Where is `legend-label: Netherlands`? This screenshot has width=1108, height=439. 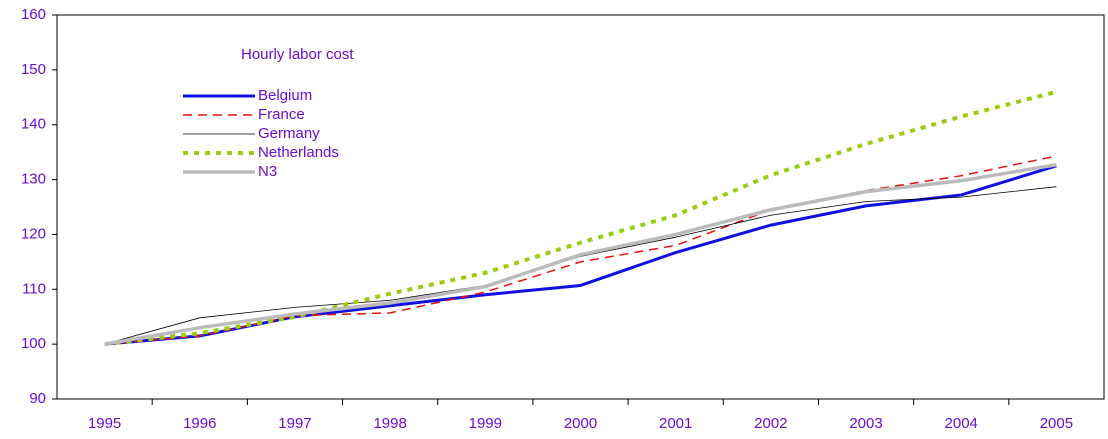
legend-label: Netherlands is located at coordinates (298, 152).